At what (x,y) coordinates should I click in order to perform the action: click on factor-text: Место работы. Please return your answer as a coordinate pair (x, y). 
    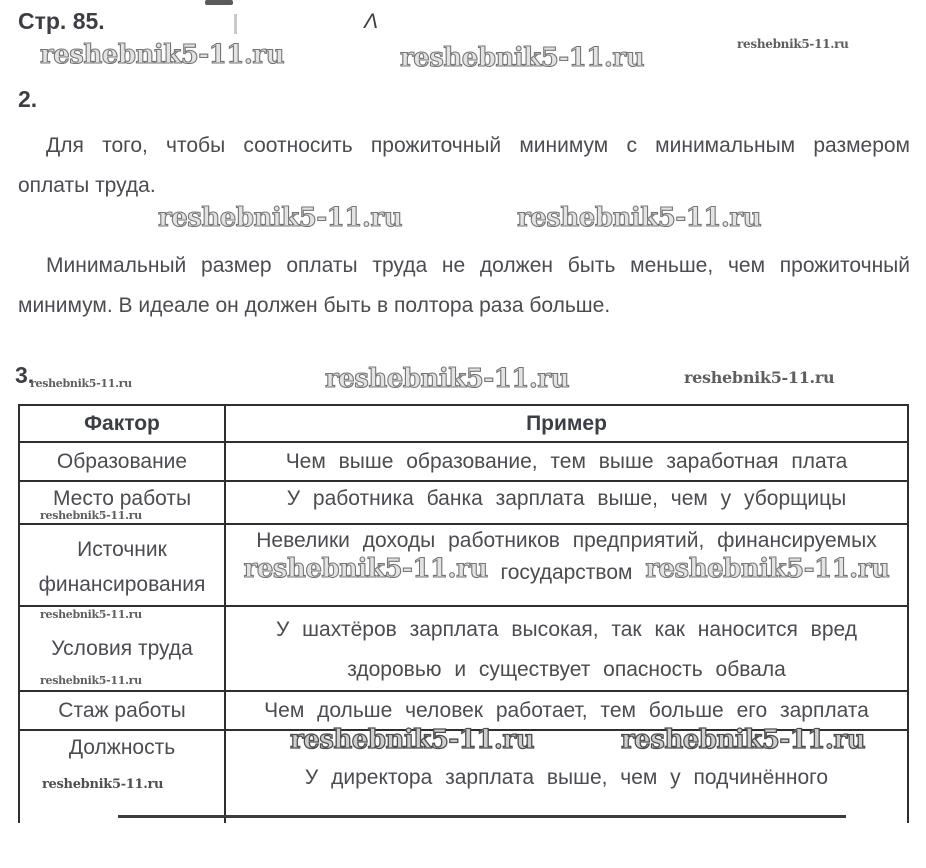
    Looking at the image, I should click on (122, 498).